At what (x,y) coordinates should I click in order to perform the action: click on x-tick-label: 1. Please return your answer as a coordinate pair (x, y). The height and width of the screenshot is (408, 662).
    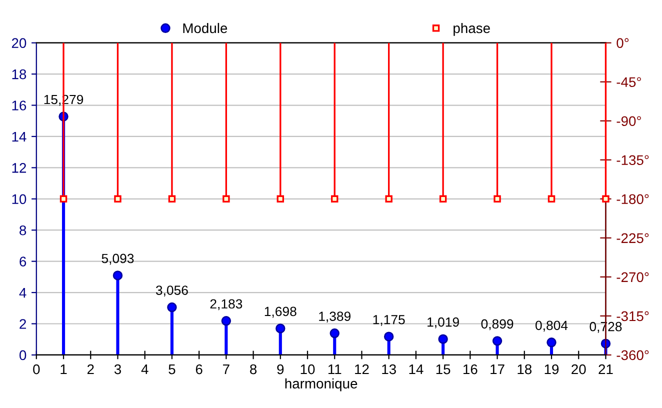
    Looking at the image, I should click on (63, 369).